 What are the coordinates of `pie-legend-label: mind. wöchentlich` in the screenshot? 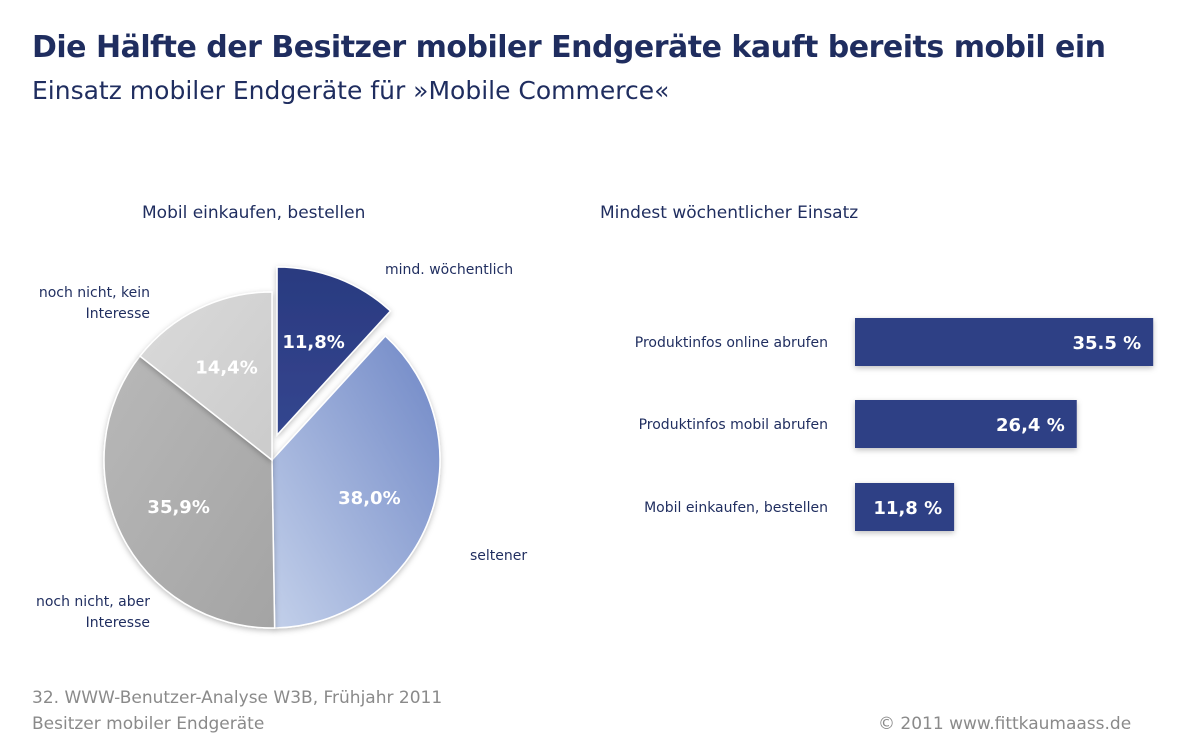 It's located at (449, 270).